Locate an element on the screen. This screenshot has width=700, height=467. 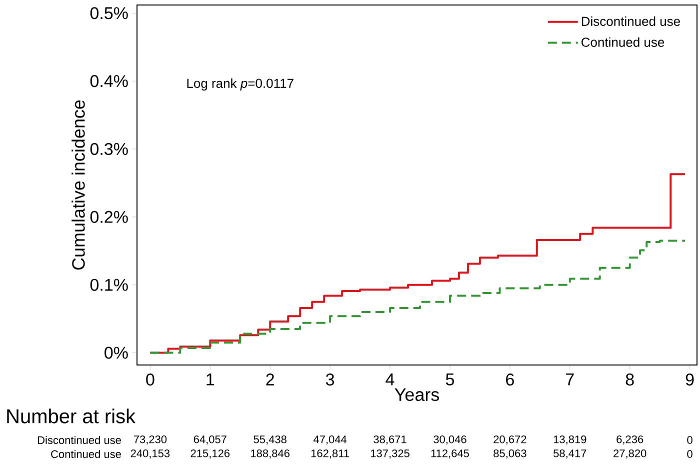
x-axis-title: Years is located at coordinates (417, 394).